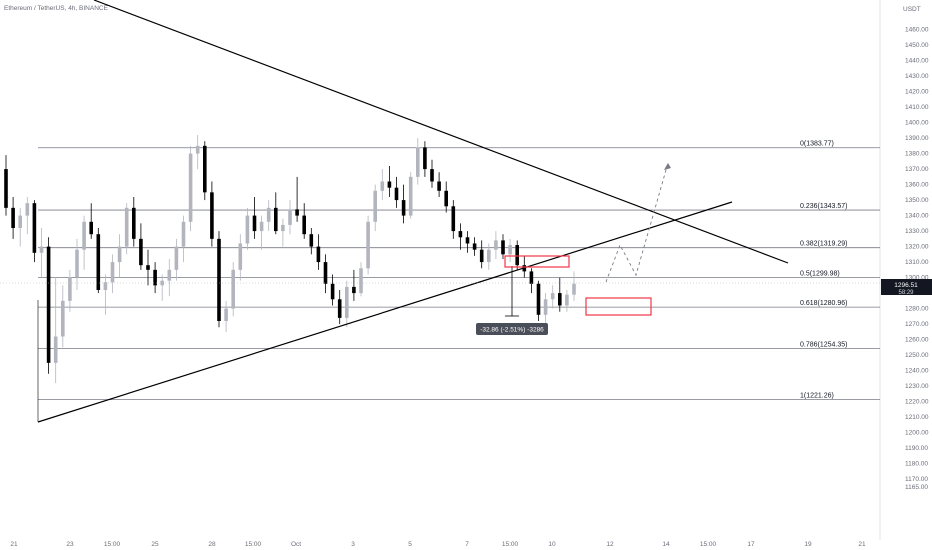 The height and width of the screenshot is (550, 932). Describe the element at coordinates (917, 123) in the screenshot. I see `price-tick-label: 1400.00` at that location.